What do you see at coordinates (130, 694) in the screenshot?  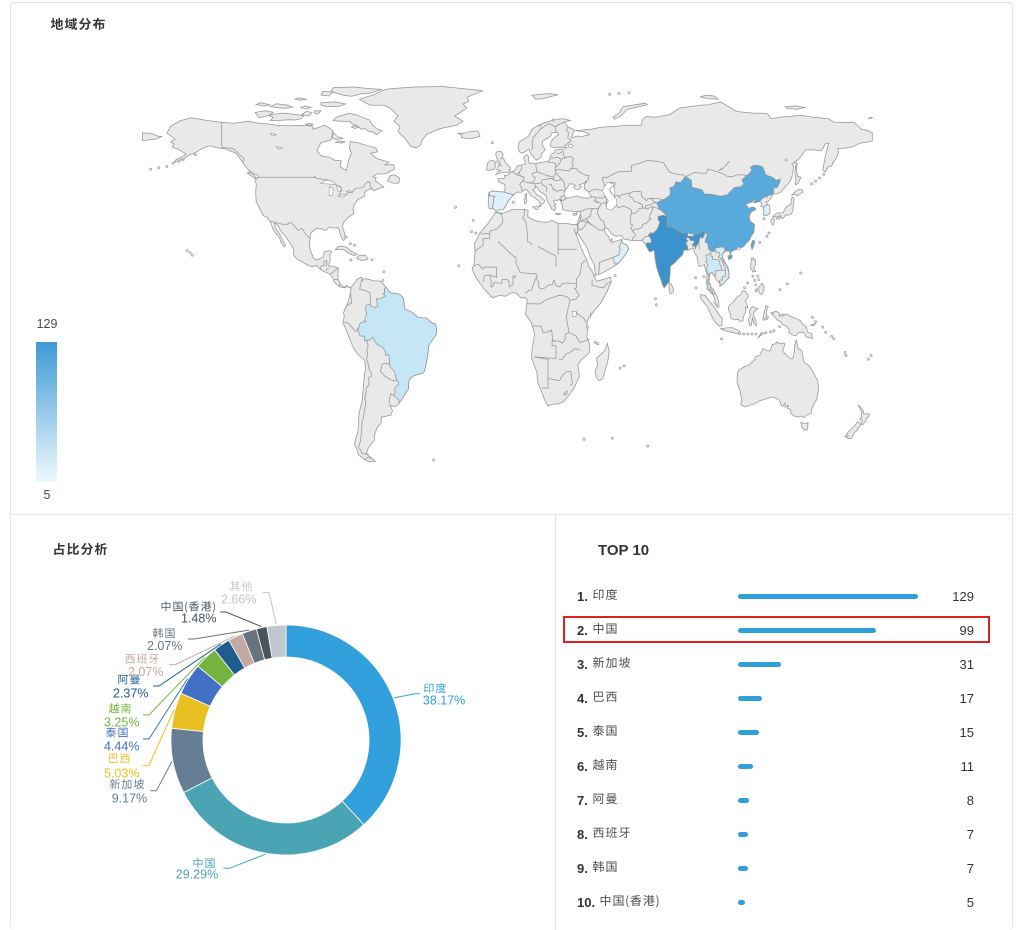 I see `svg-text: 2.37%` at bounding box center [130, 694].